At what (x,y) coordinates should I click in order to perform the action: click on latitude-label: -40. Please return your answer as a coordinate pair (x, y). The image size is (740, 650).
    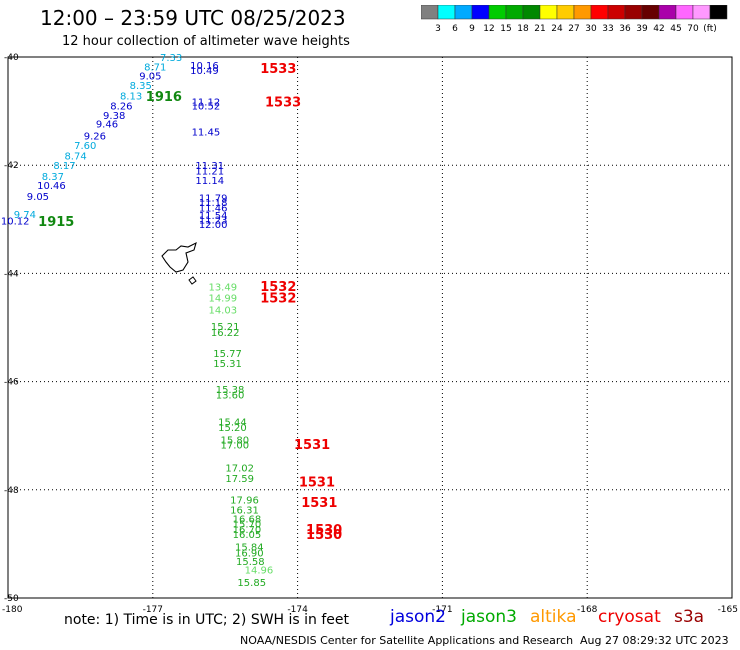
    Looking at the image, I should click on (11, 58).